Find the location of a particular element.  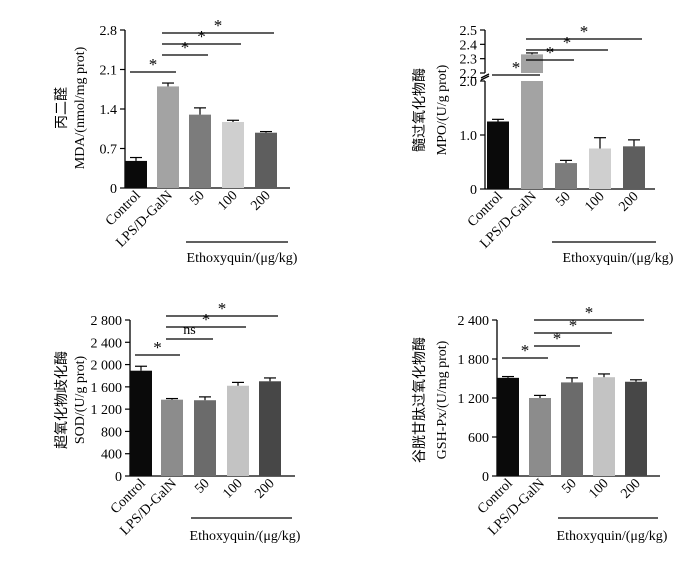

y-axis-label: 谷胱甘肽过氧化物酶 is located at coordinates (420, 400).